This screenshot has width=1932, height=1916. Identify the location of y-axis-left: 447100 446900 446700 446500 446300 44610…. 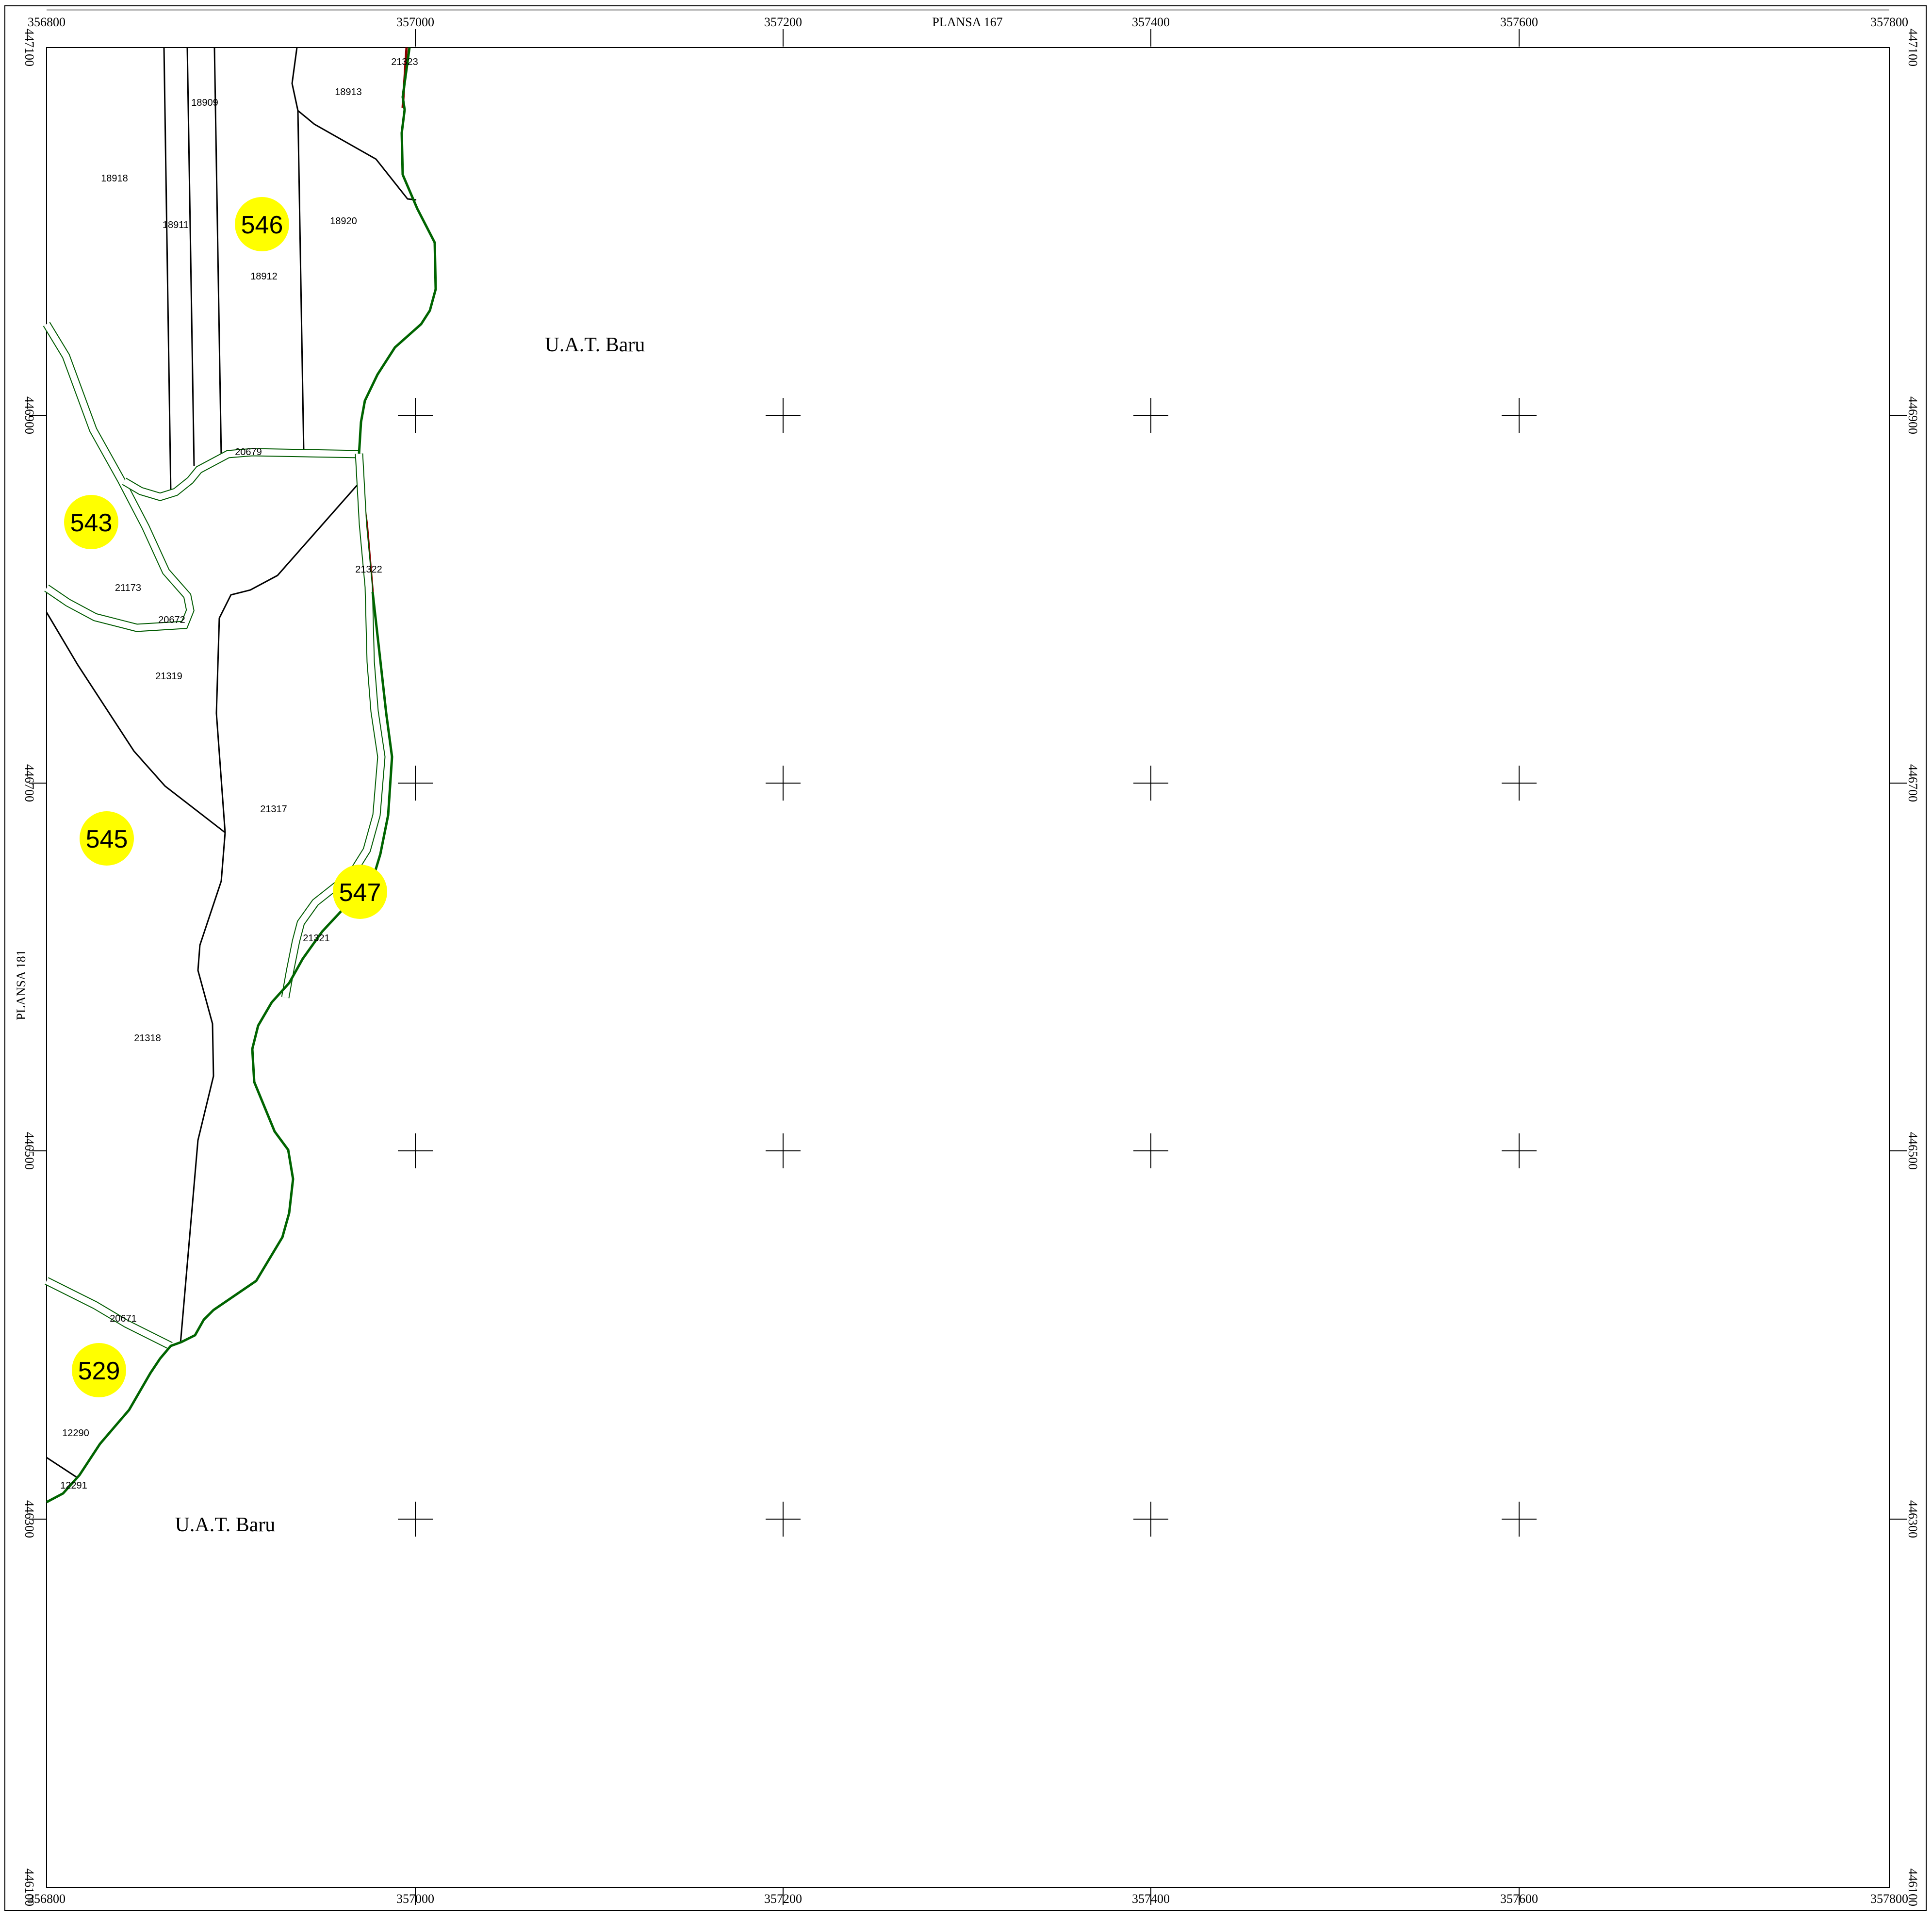
(29, 968).